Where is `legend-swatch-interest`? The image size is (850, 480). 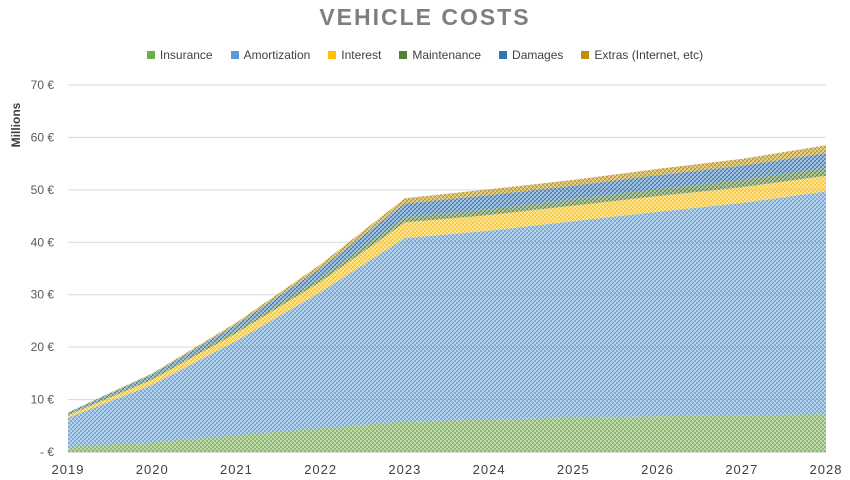 legend-swatch-interest is located at coordinates (332, 55).